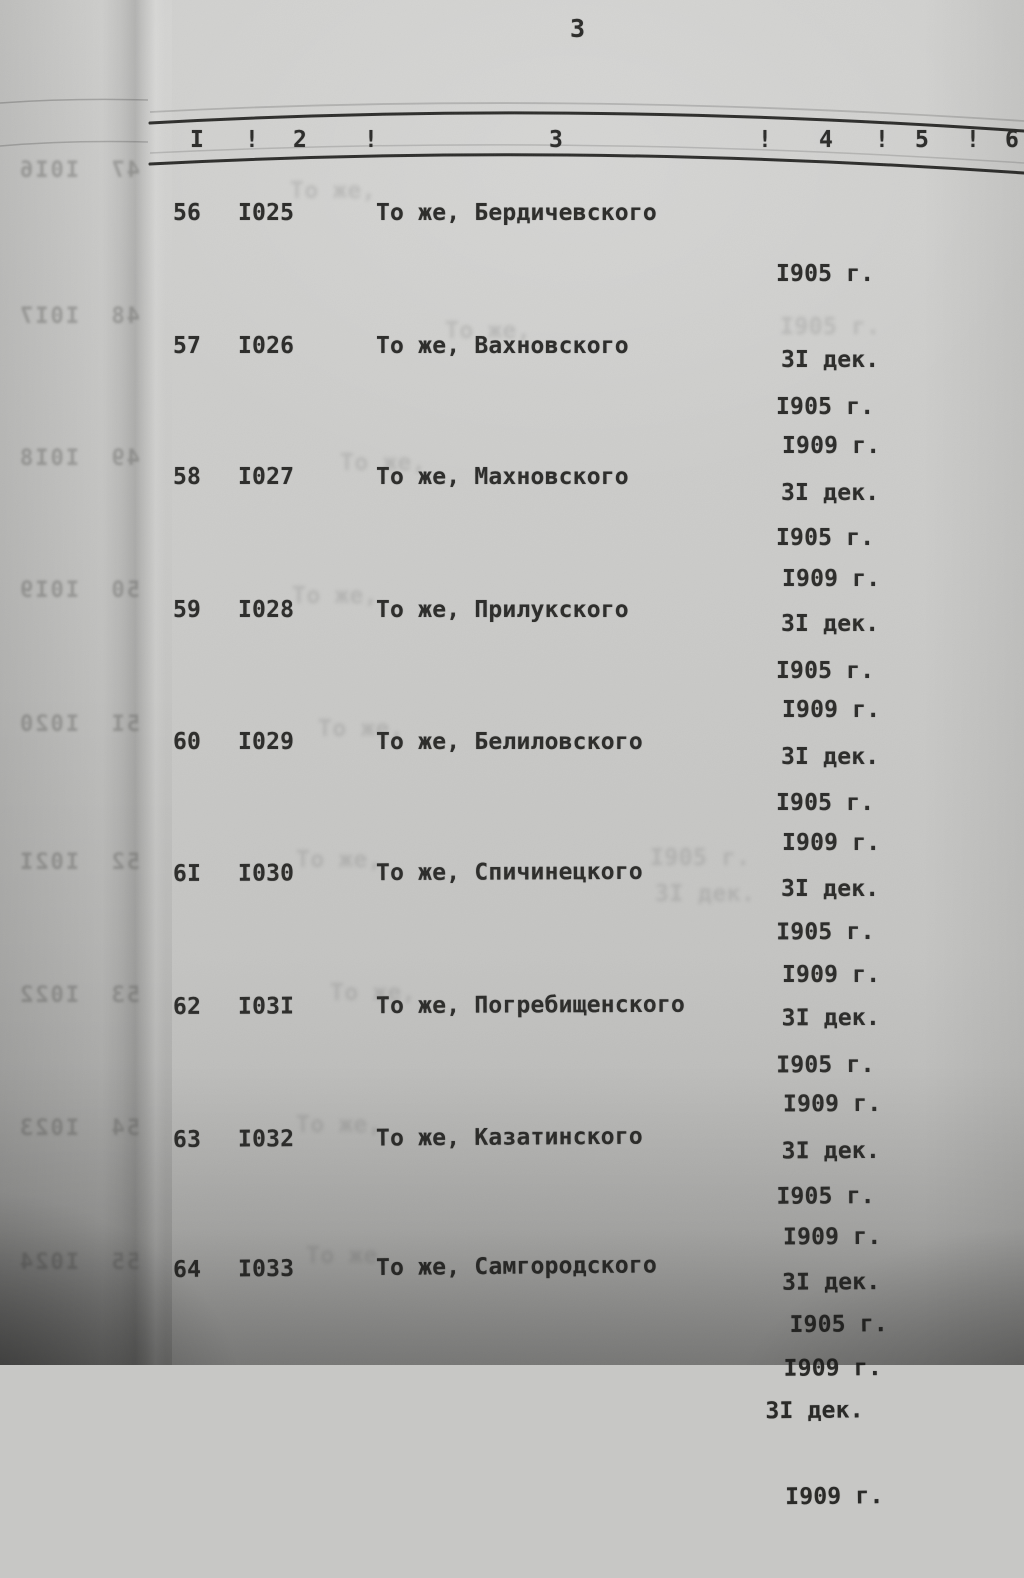 Image resolution: width=1024 pixels, height=1578 pixels. I want to click on row-date-end: I909 г., so click(834, 1497).